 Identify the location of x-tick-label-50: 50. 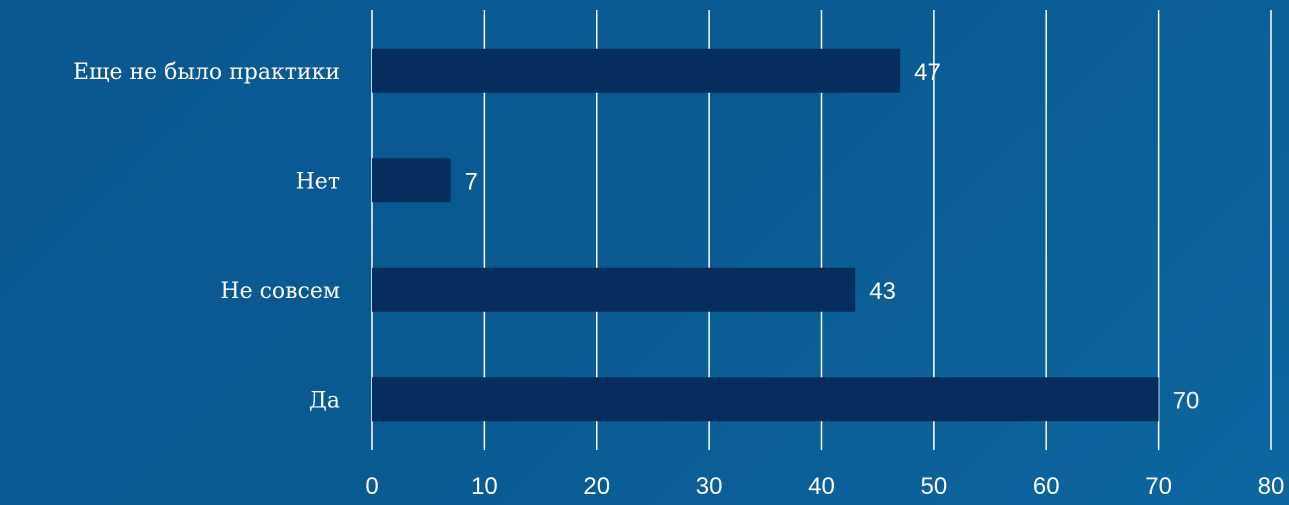
(934, 486).